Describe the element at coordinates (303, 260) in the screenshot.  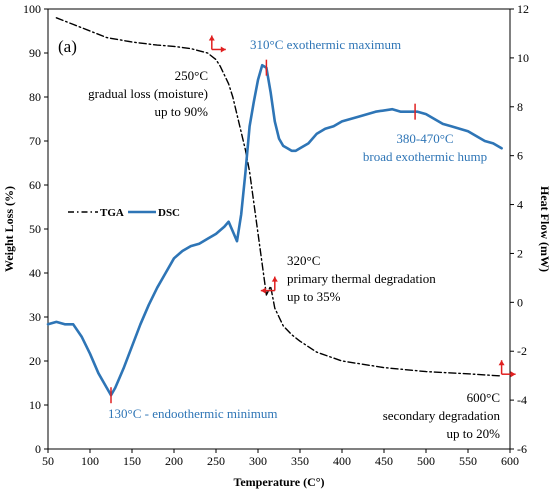
I see `annotation-320c-line1: 320°C` at that location.